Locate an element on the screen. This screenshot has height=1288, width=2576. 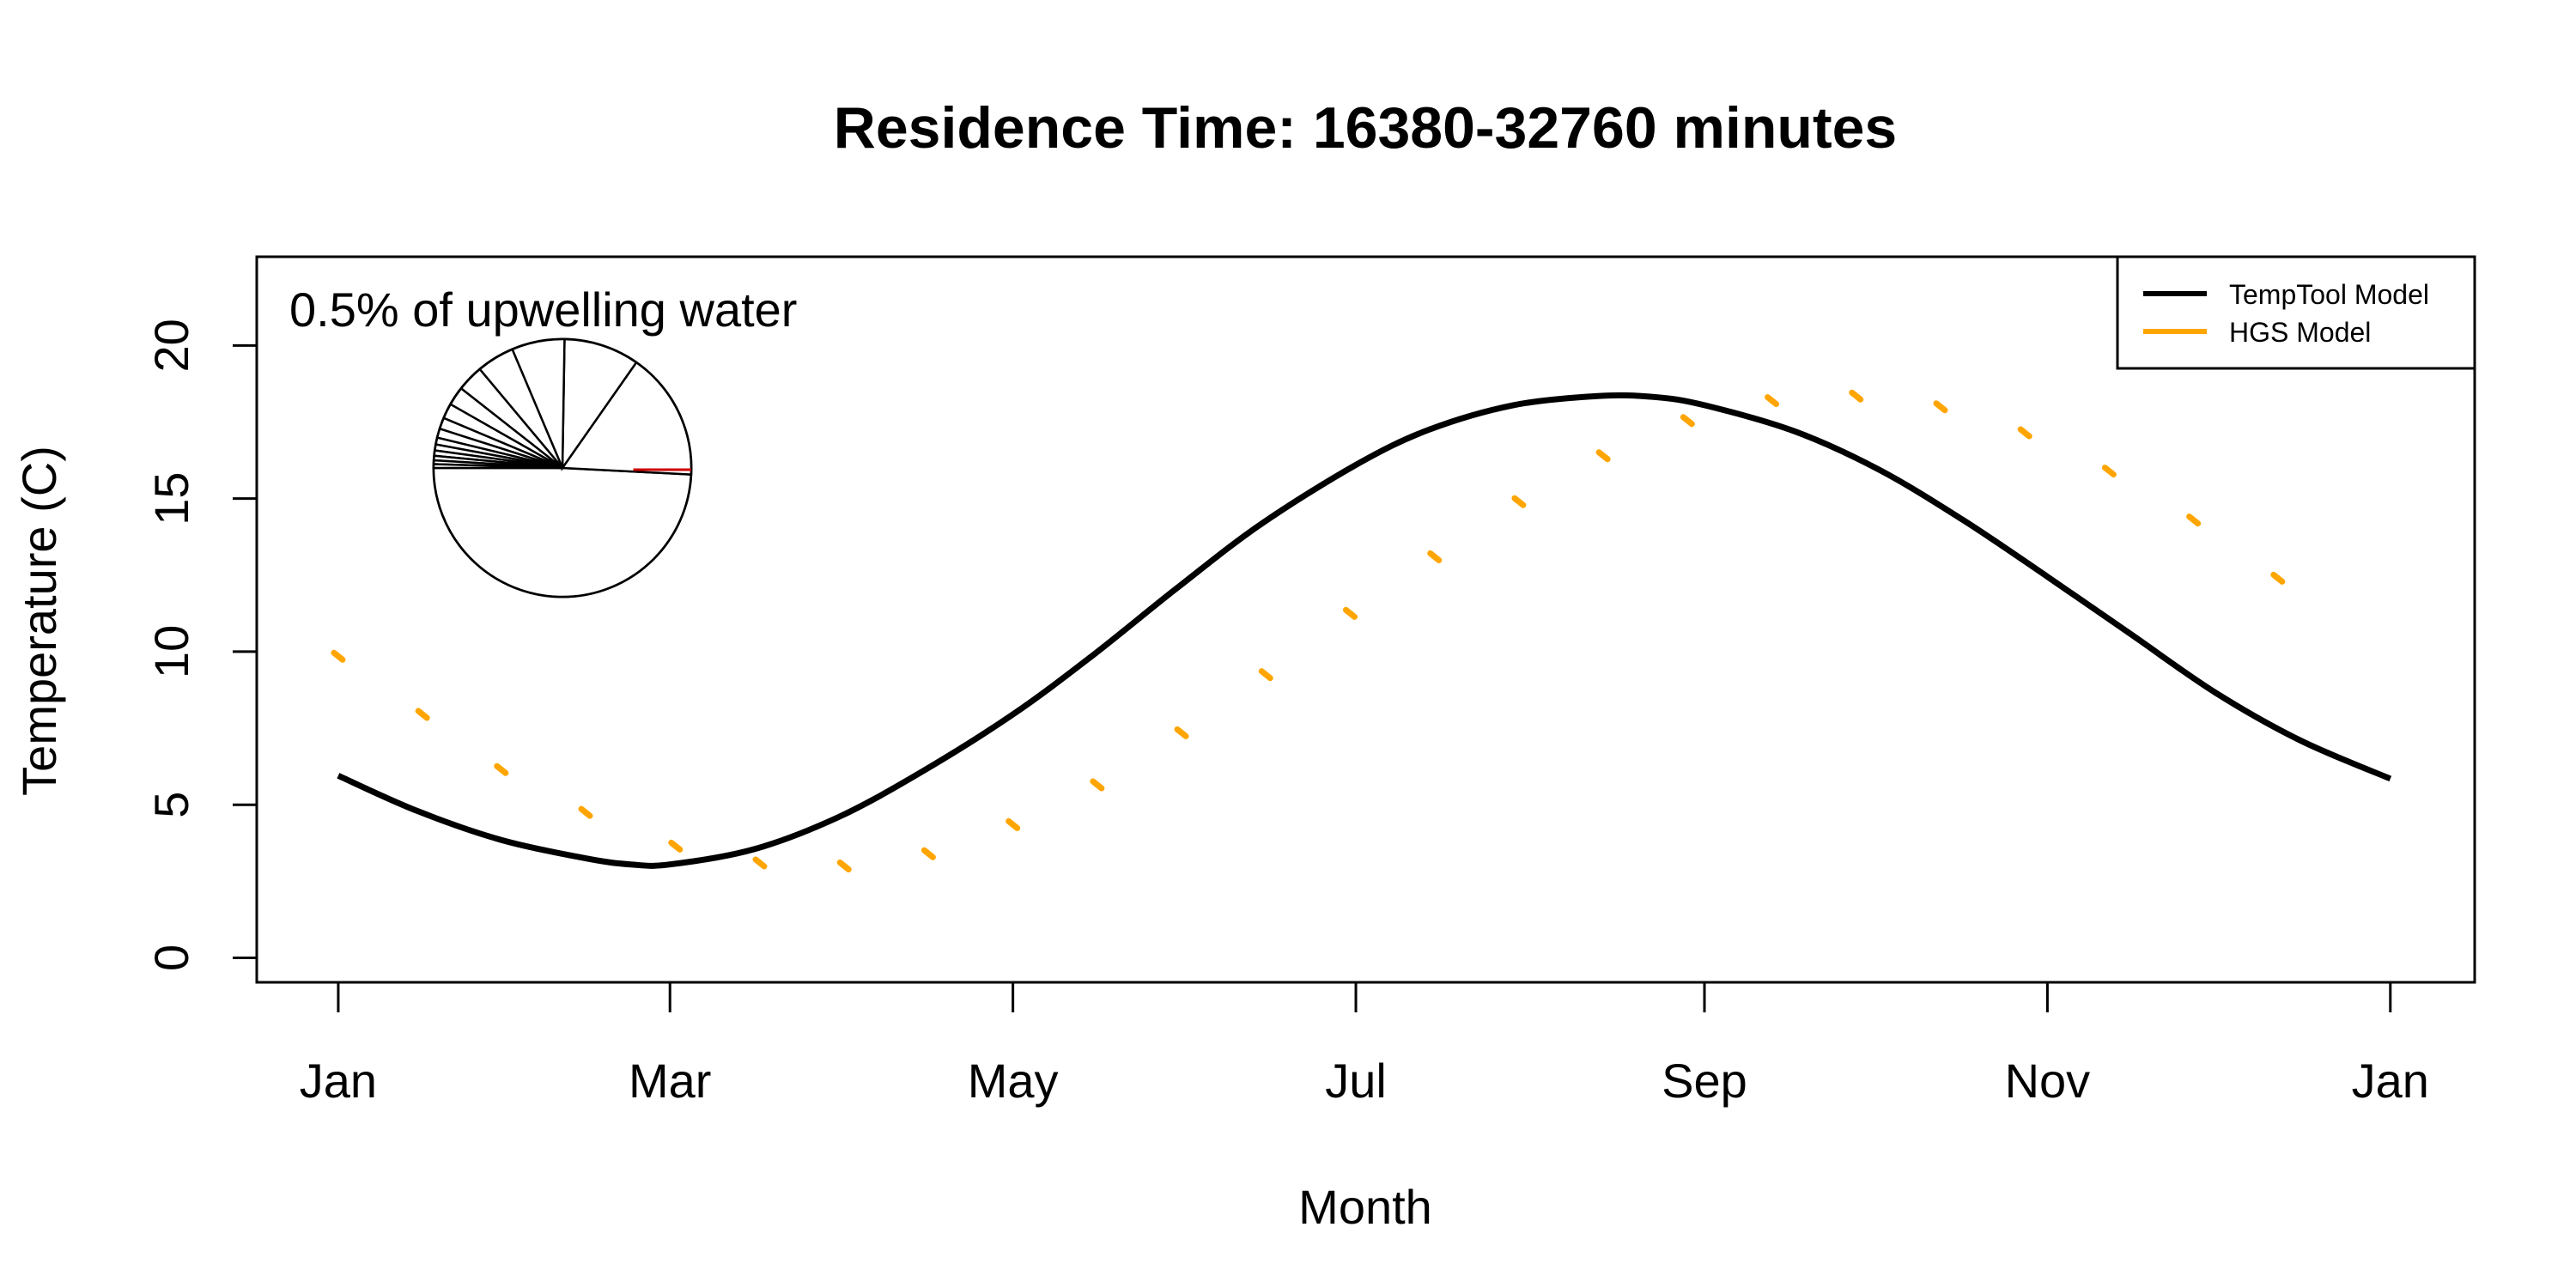
legend-box is located at coordinates (2296, 312).